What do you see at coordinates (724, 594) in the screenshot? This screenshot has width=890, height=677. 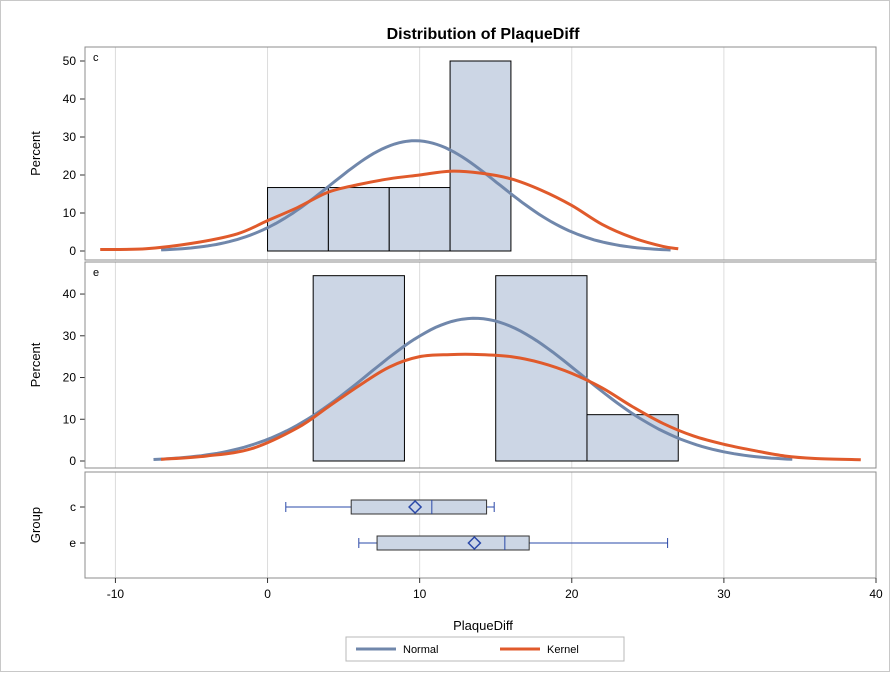 I see `x-tick-label: 30` at bounding box center [724, 594].